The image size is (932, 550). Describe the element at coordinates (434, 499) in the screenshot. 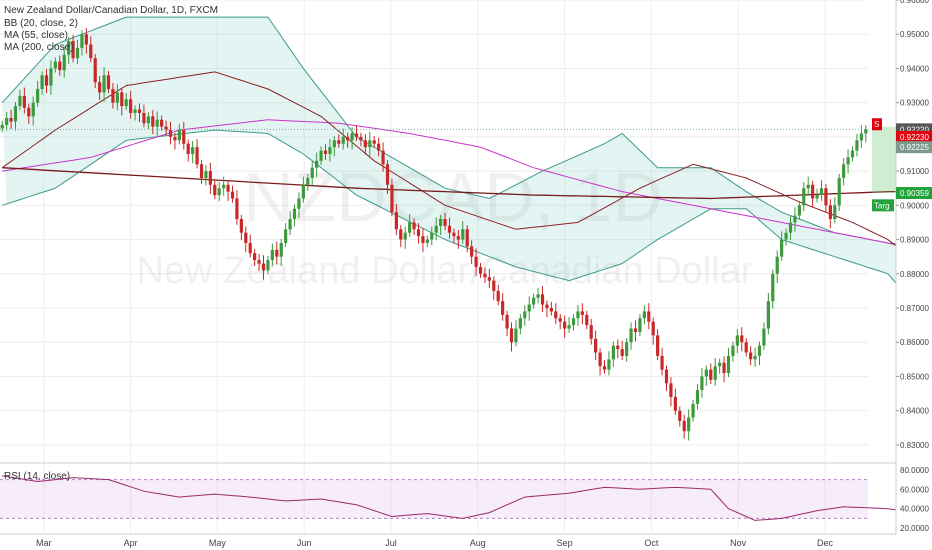

I see `rsi-band` at that location.